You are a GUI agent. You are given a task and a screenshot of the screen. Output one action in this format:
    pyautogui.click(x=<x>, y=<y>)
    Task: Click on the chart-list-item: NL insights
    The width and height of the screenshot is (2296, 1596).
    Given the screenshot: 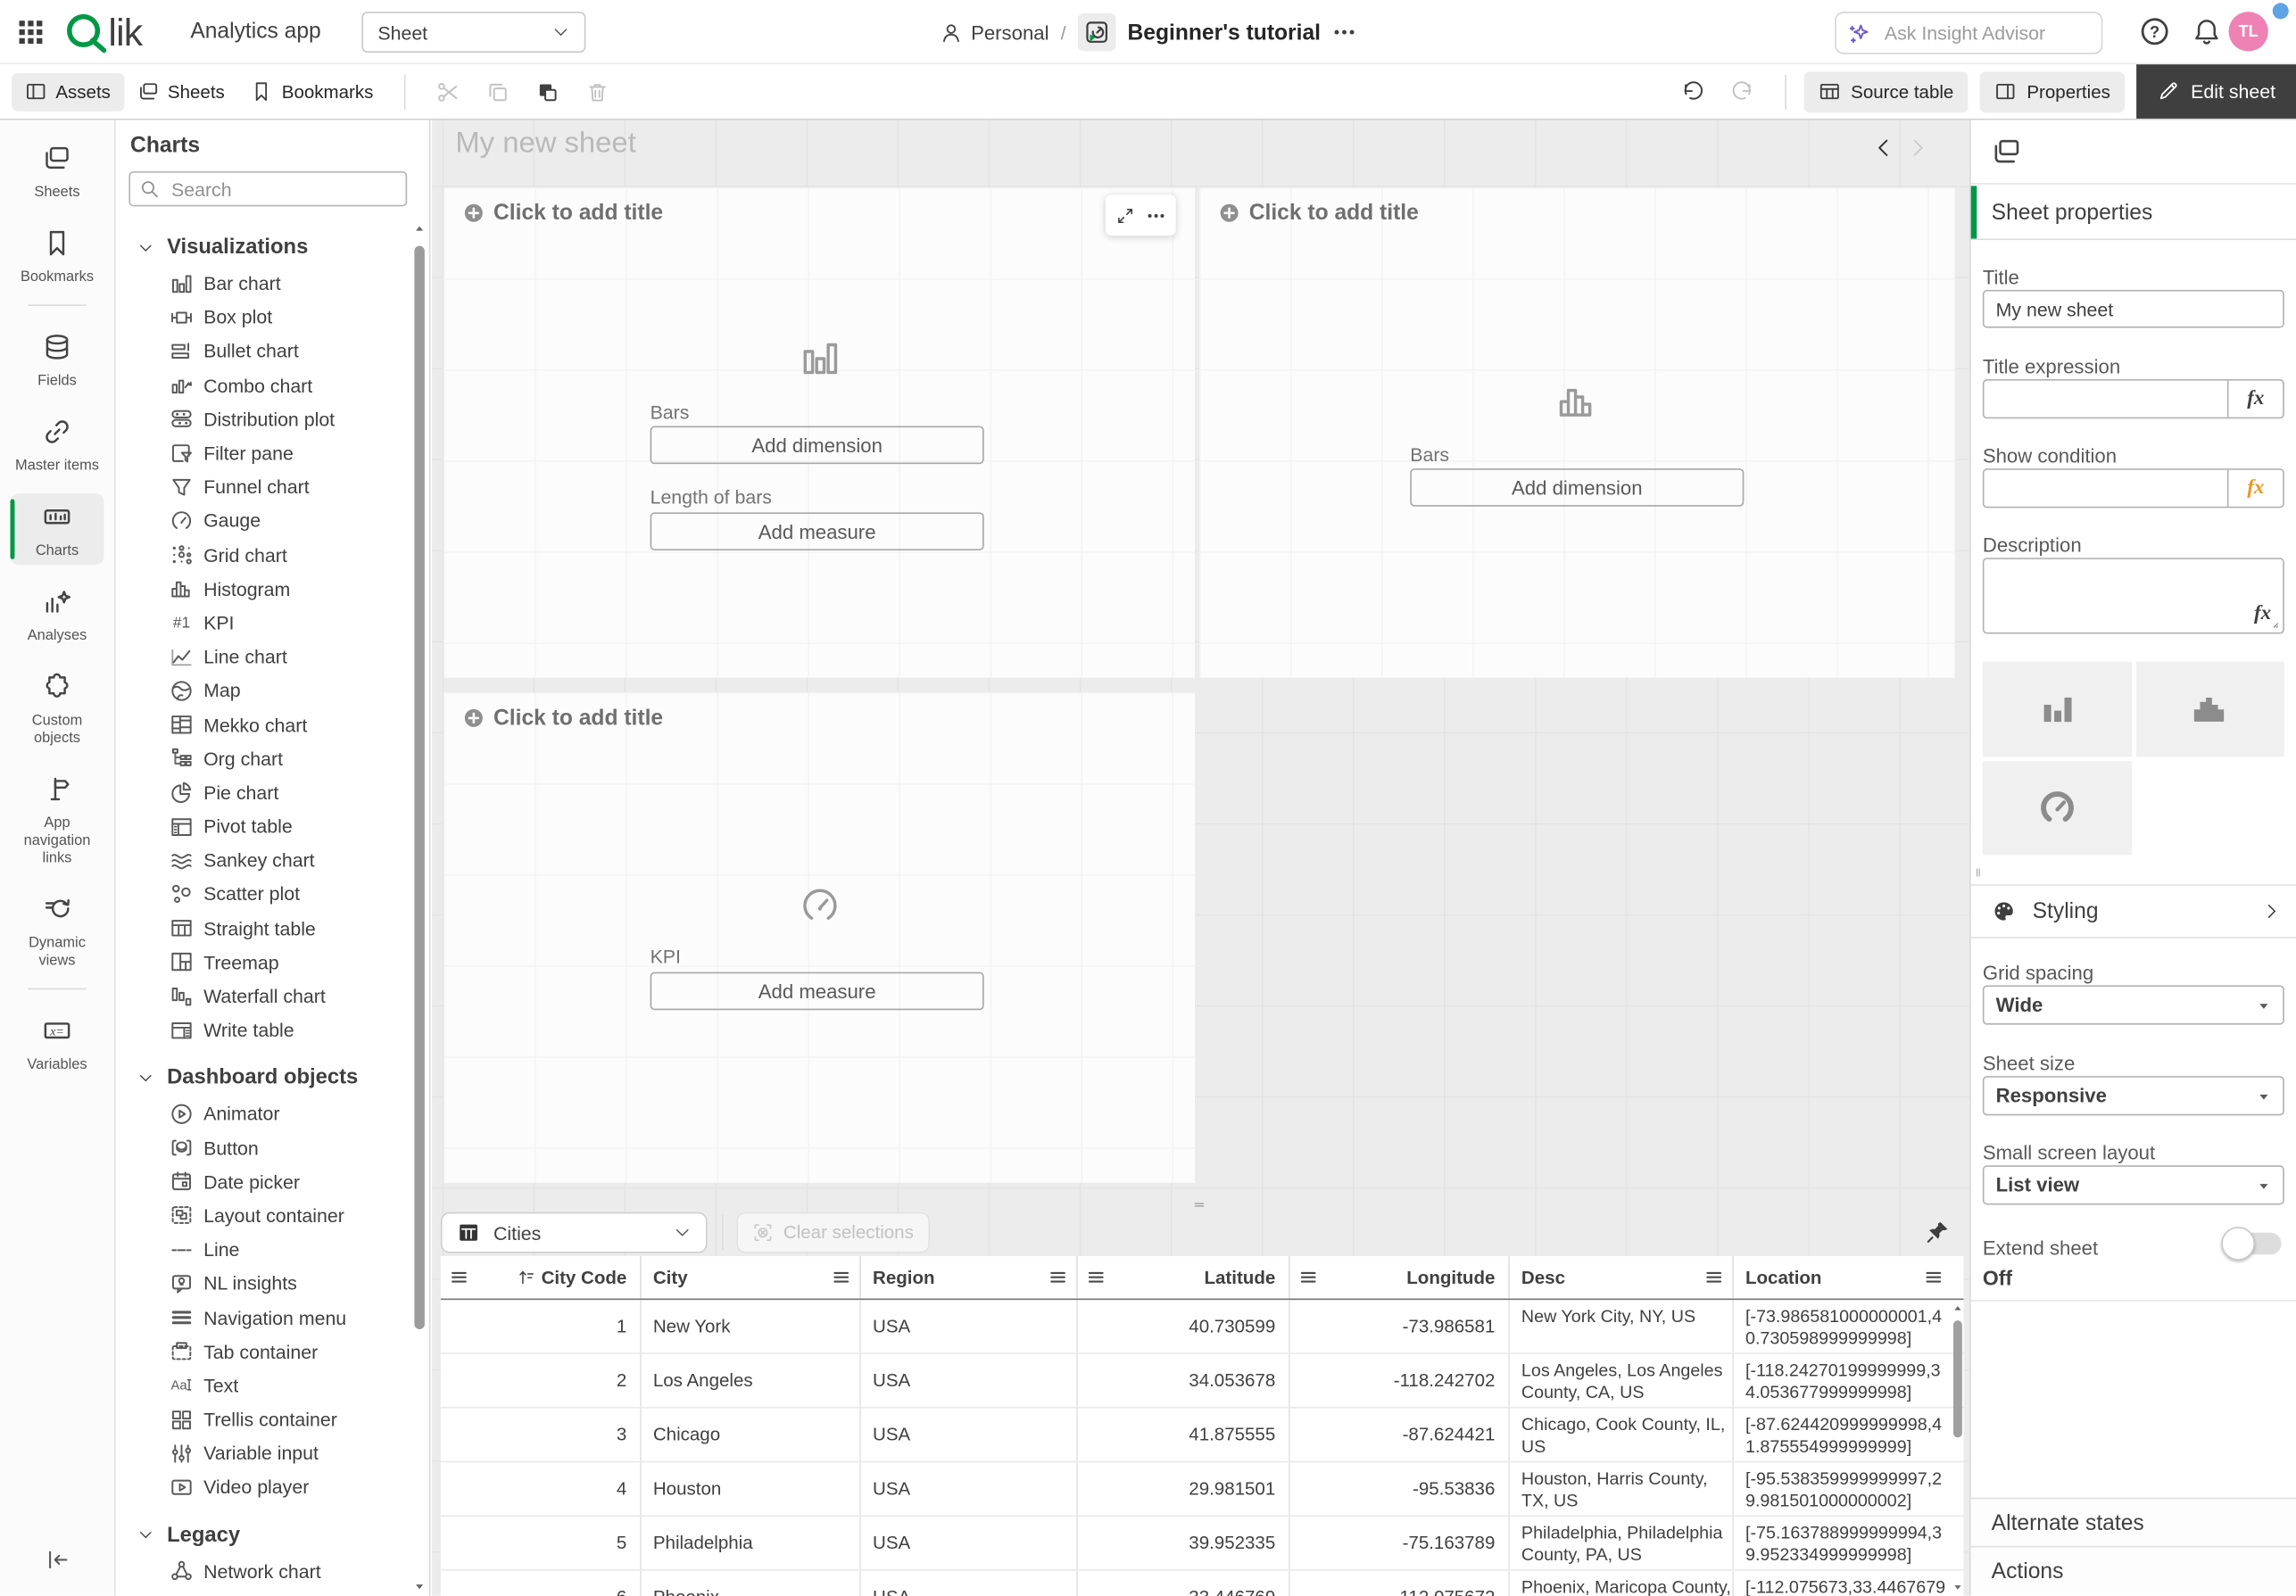 What is the action you would take?
    pyautogui.click(x=264, y=1284)
    